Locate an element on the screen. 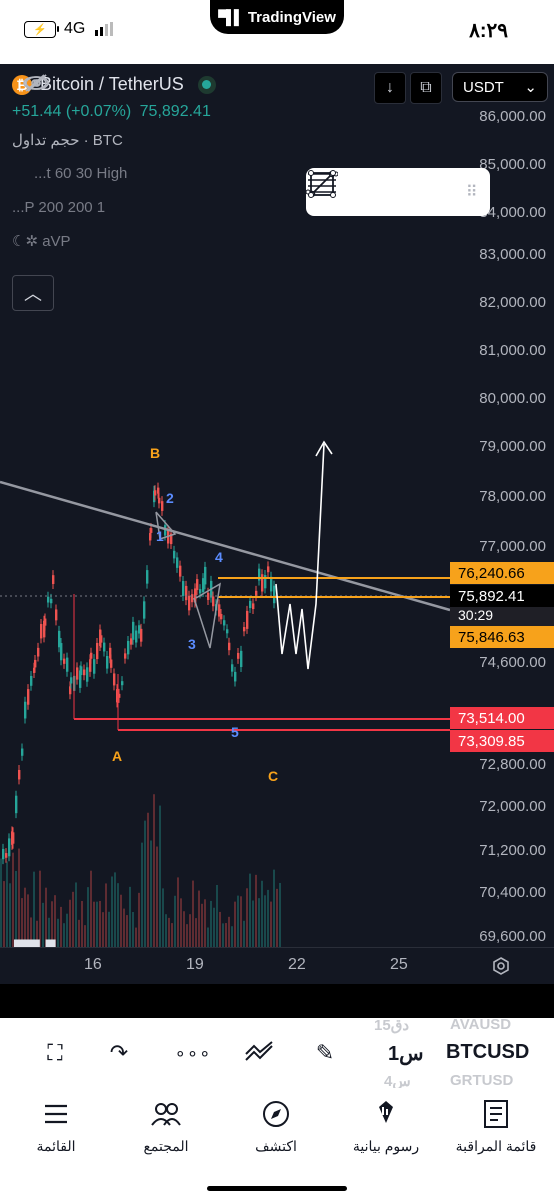 The height and width of the screenshot is (1199, 554). price-axis-label: 80,000.00 is located at coordinates (512, 398).